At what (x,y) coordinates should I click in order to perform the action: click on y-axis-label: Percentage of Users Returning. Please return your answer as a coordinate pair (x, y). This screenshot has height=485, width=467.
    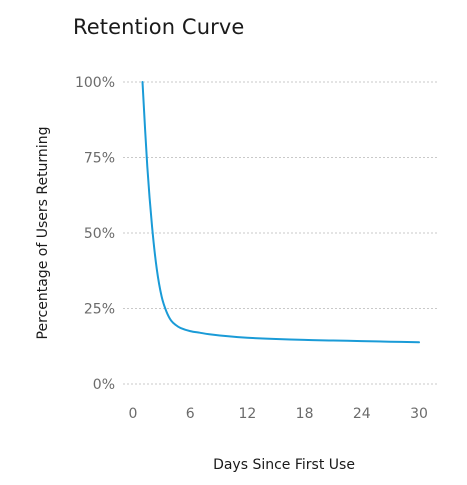
    Looking at the image, I should click on (43, 233).